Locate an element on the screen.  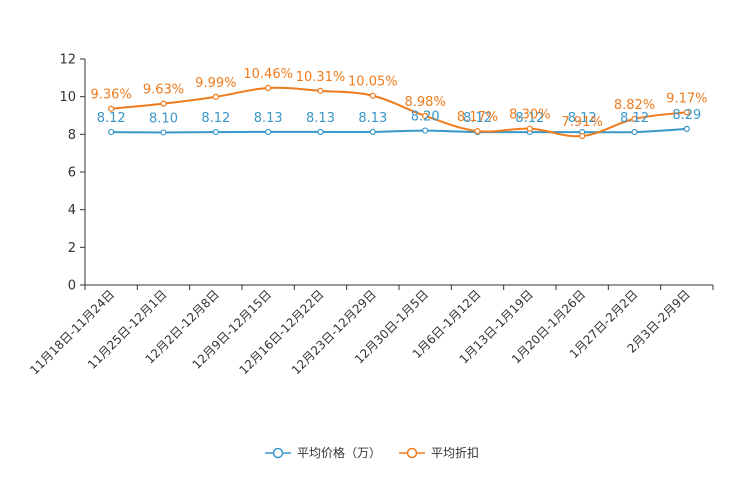
discount-data-label: 8.30% is located at coordinates (529, 115).